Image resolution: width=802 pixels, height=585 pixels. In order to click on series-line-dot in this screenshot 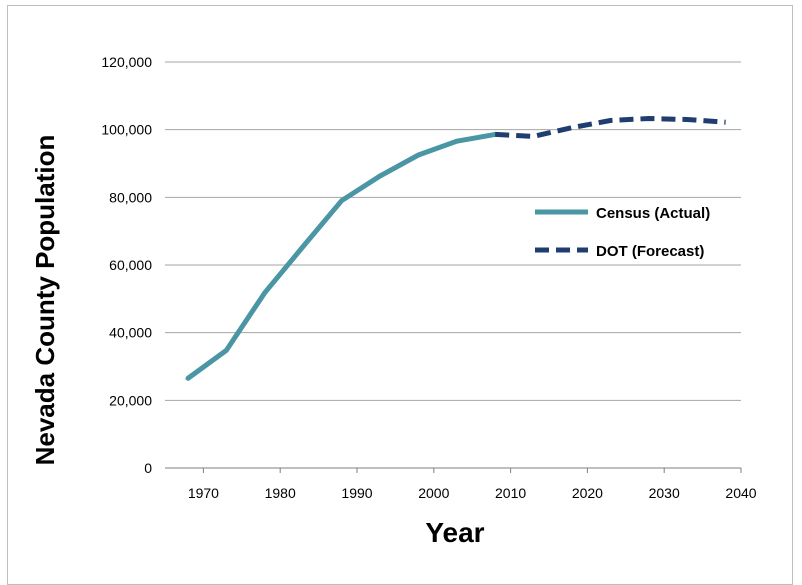, I will do `click(610, 127)`.